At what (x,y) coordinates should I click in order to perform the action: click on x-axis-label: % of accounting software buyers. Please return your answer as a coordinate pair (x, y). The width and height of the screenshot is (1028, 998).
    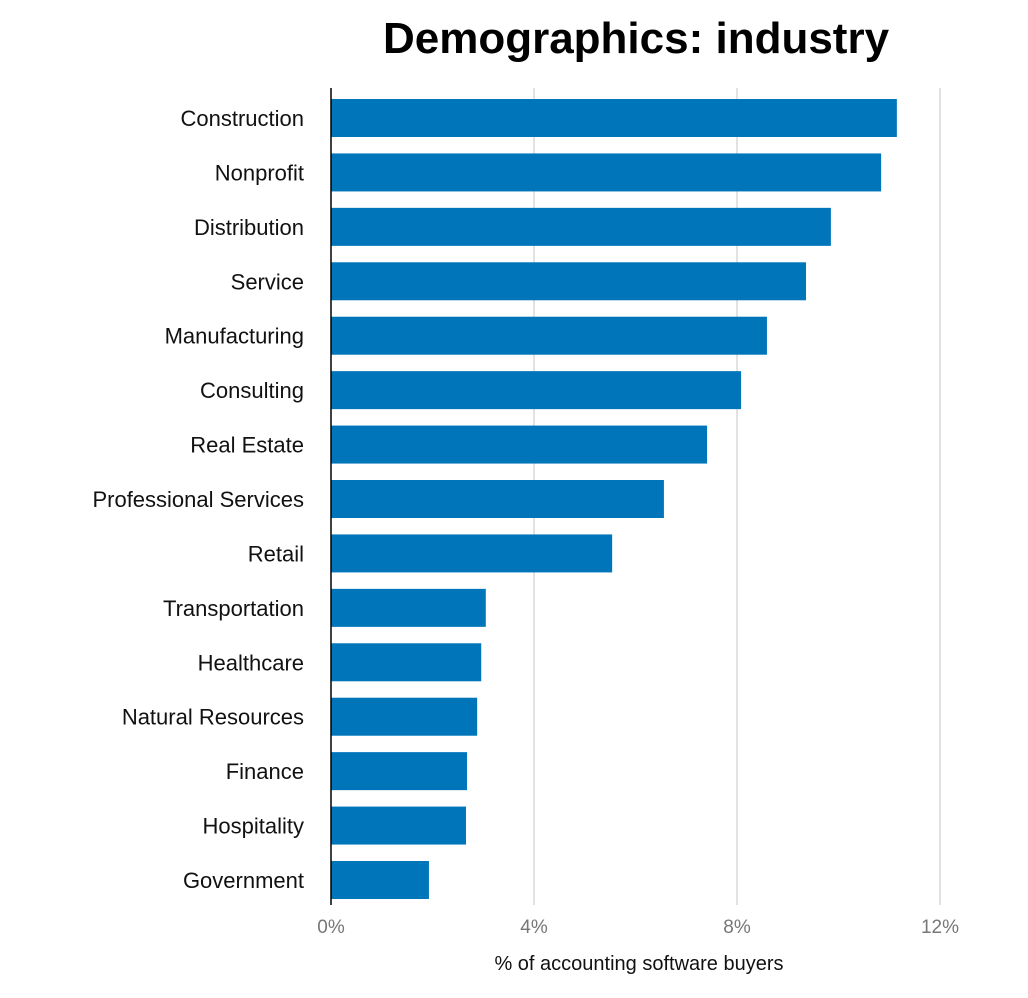
    Looking at the image, I should click on (638, 964).